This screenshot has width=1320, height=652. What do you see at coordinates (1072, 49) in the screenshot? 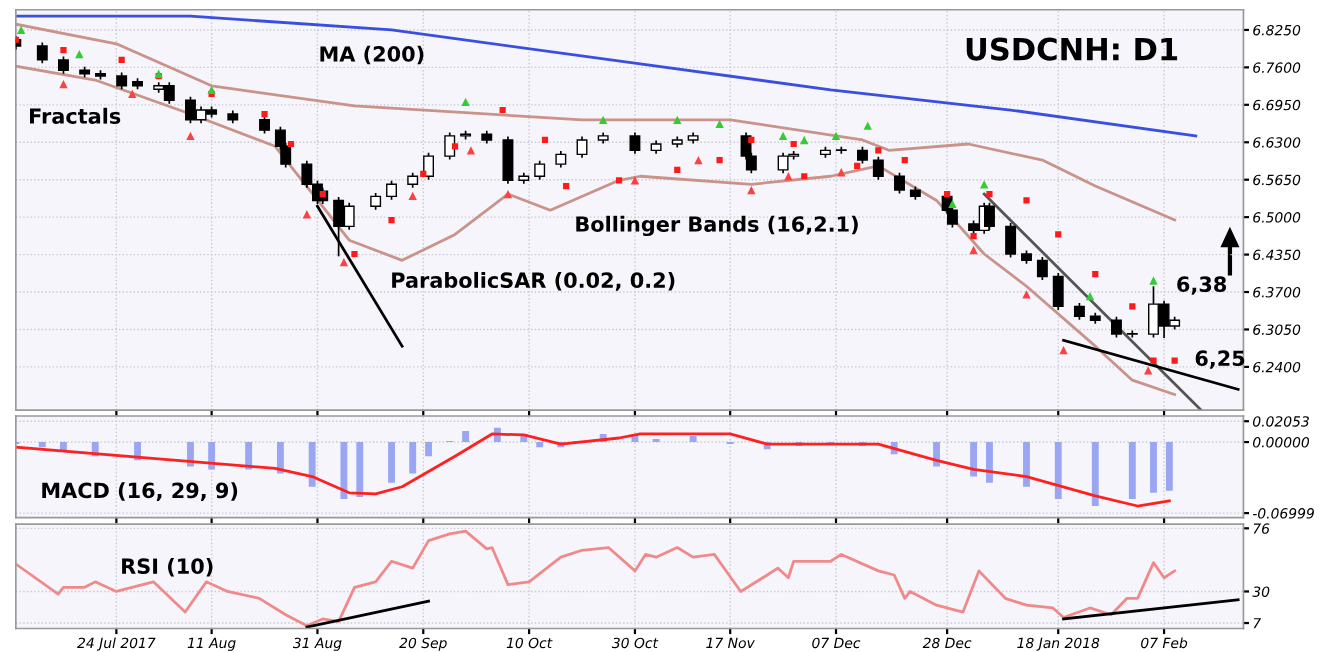
I see `text: USDCNH: D1` at bounding box center [1072, 49].